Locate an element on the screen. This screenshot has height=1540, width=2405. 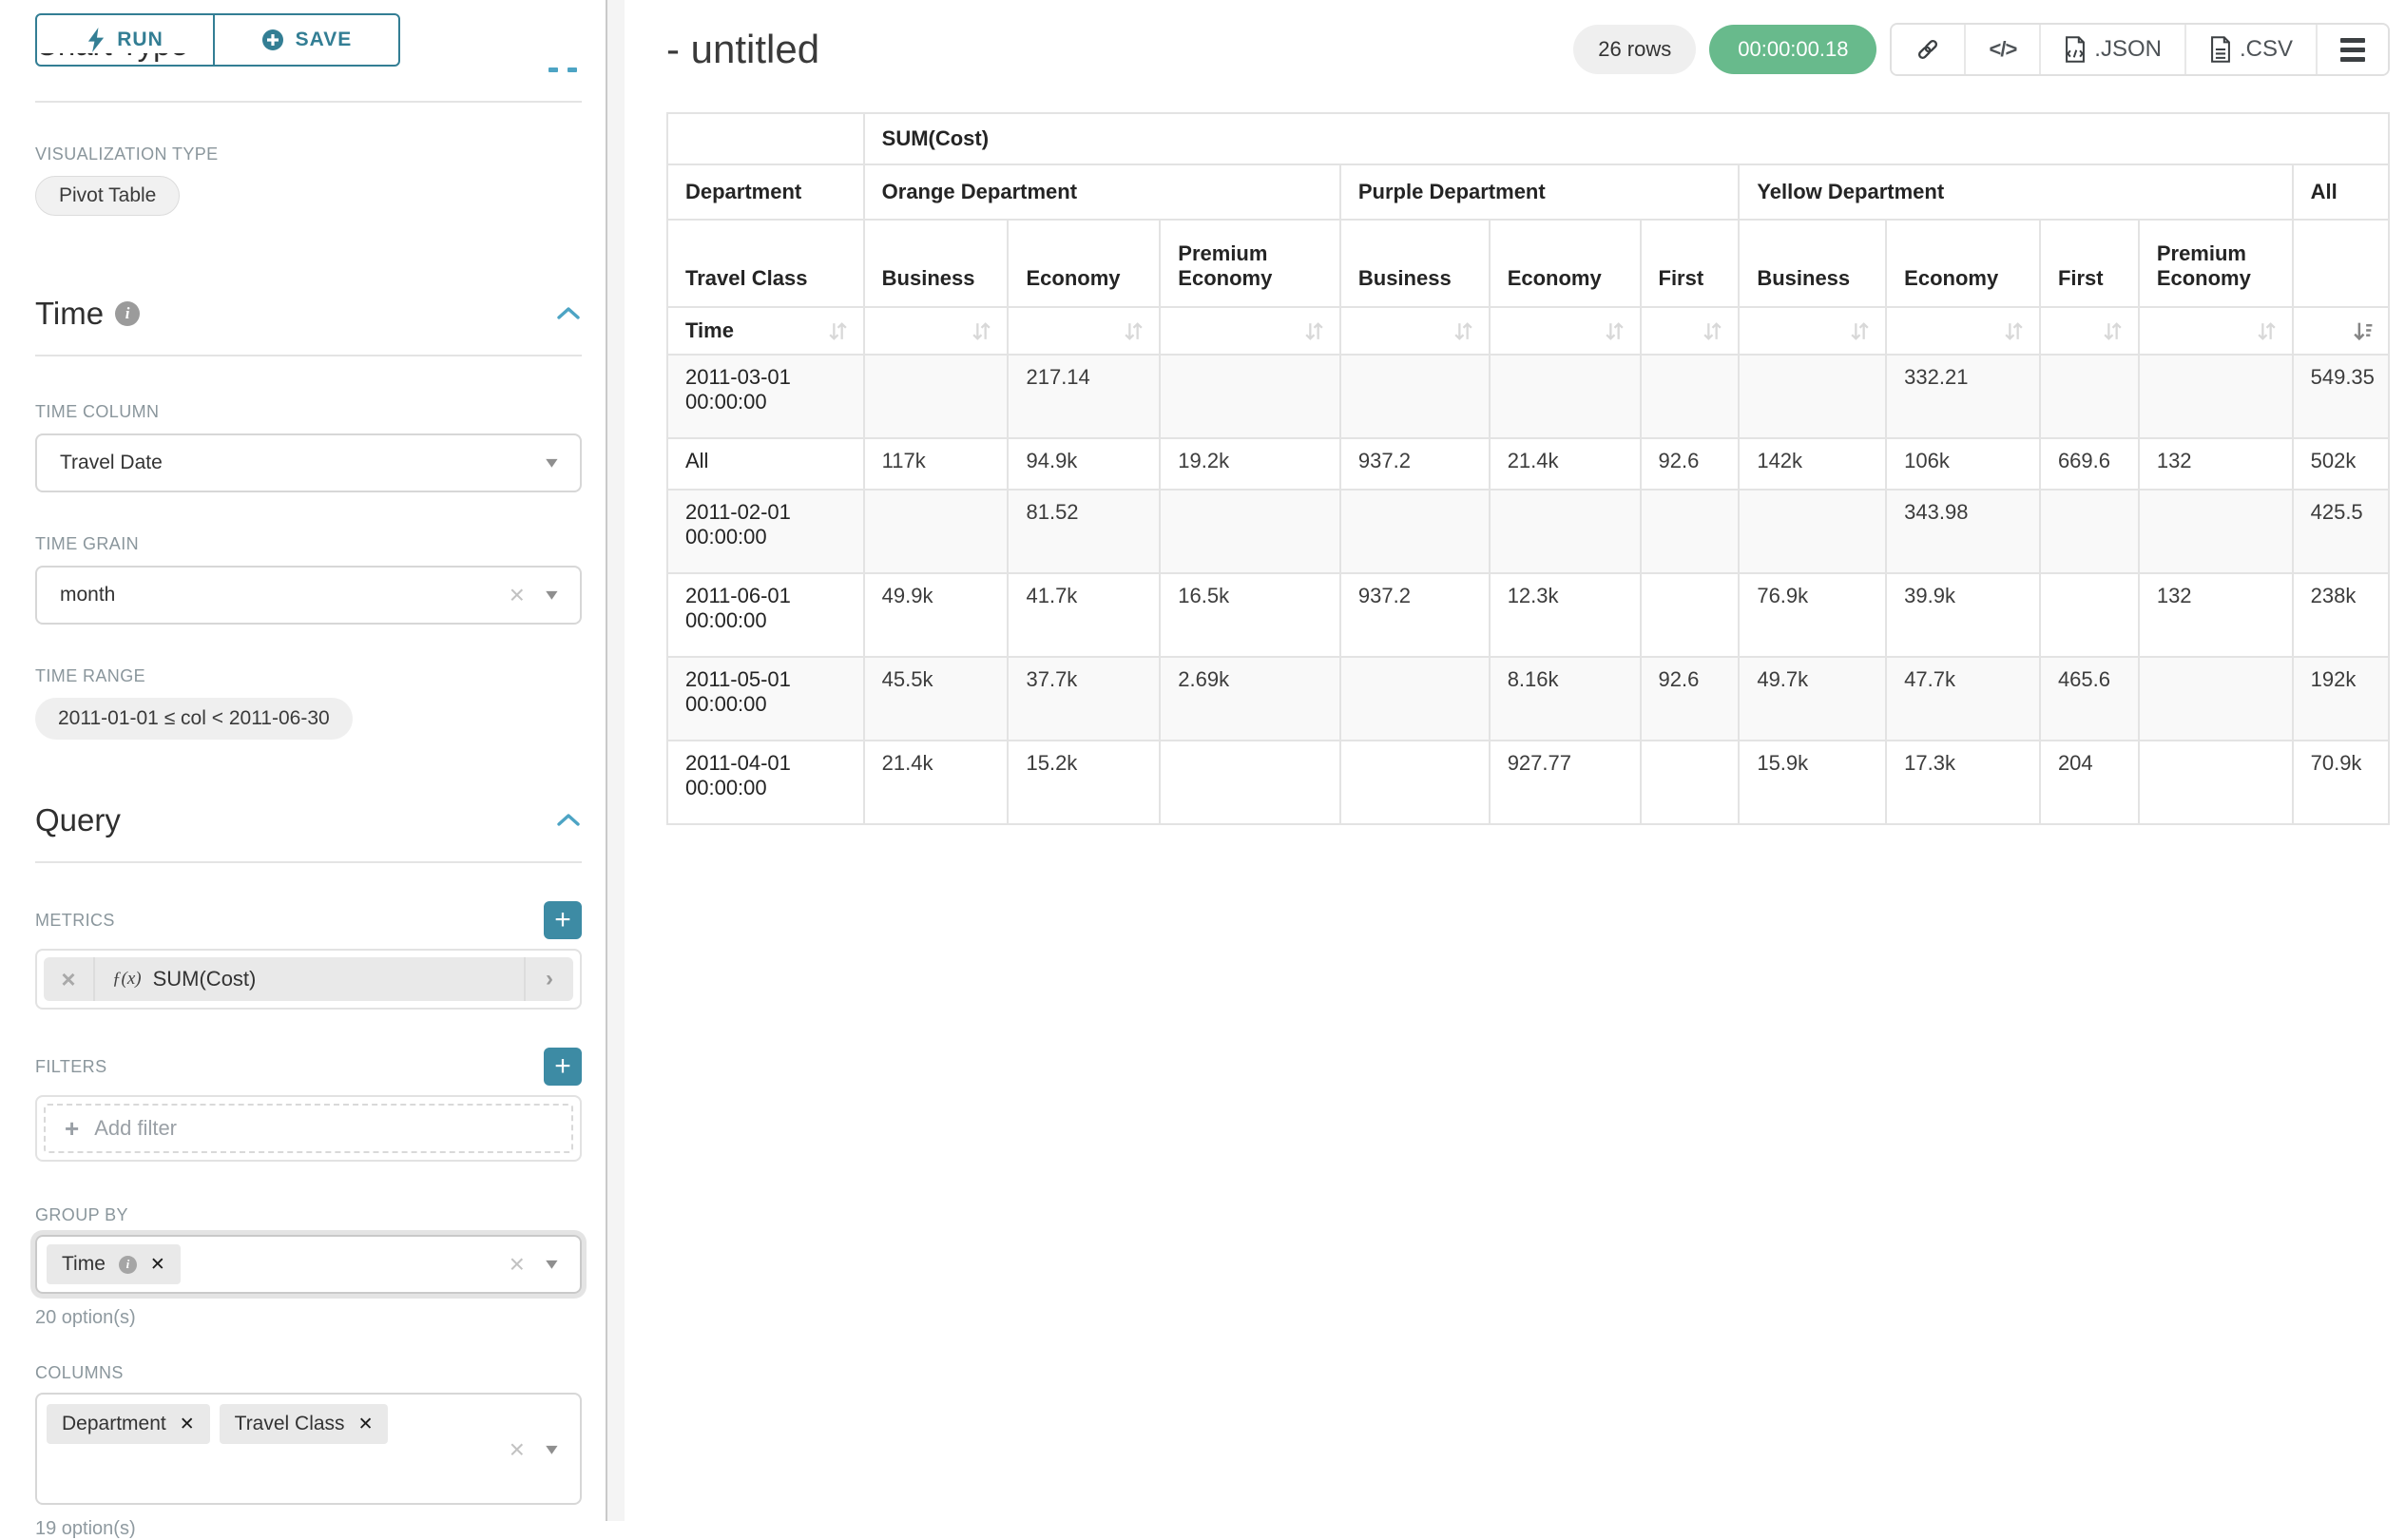
pivot-value-cell: 39.9k is located at coordinates (1963, 615).